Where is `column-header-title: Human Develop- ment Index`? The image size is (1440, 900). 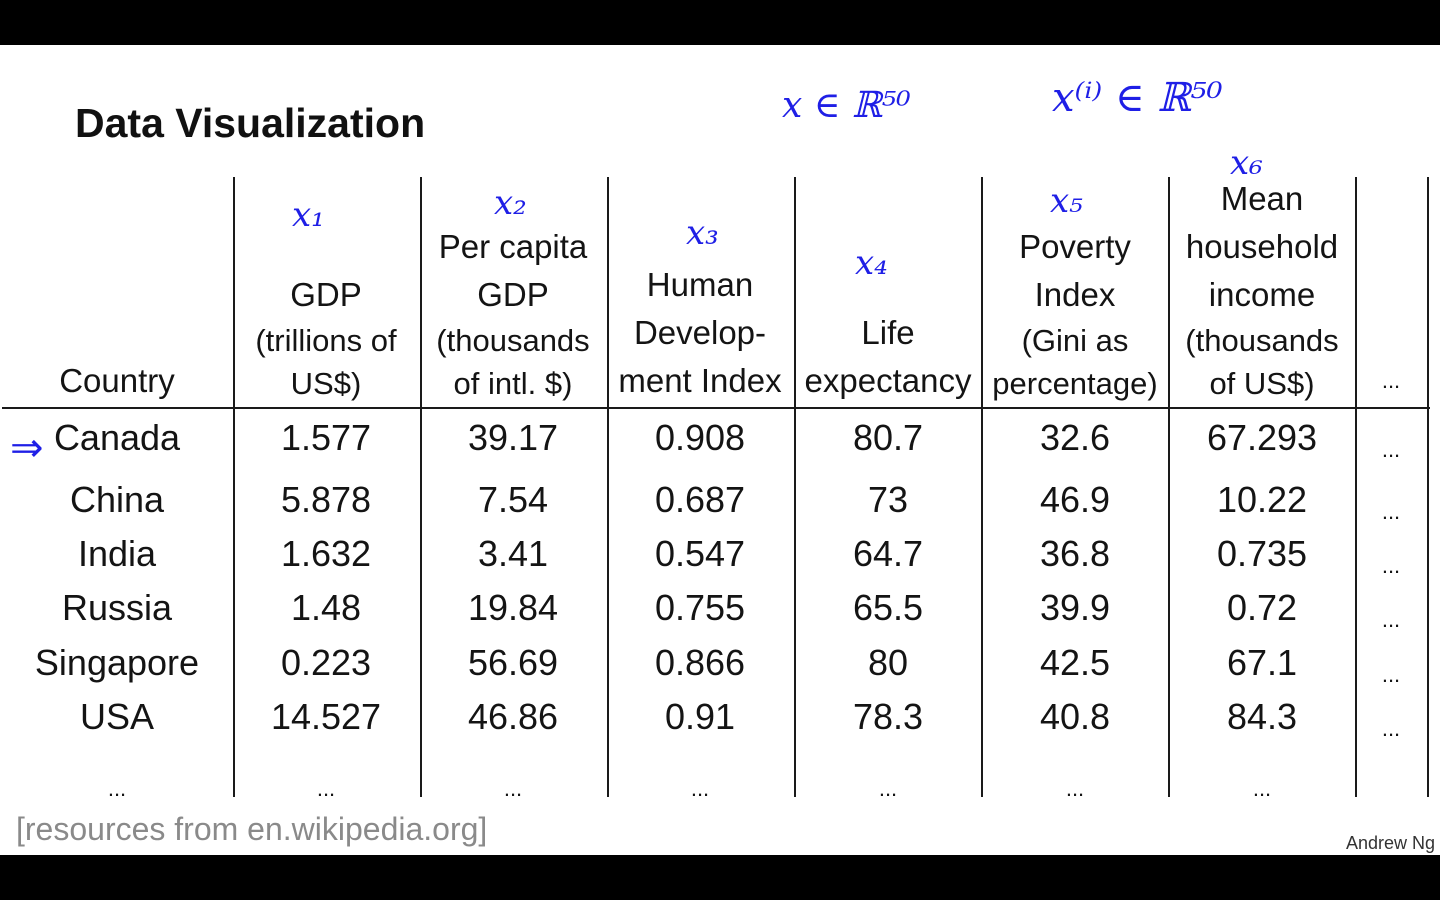 column-header-title: Human Develop- ment Index is located at coordinates (700, 332).